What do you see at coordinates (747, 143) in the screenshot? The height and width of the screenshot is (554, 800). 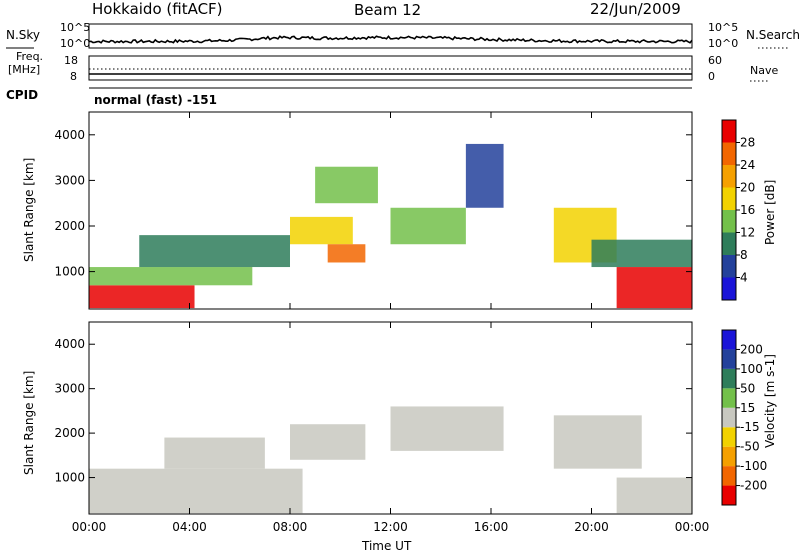 I see `power-colorbar-tick-label: 28` at bounding box center [747, 143].